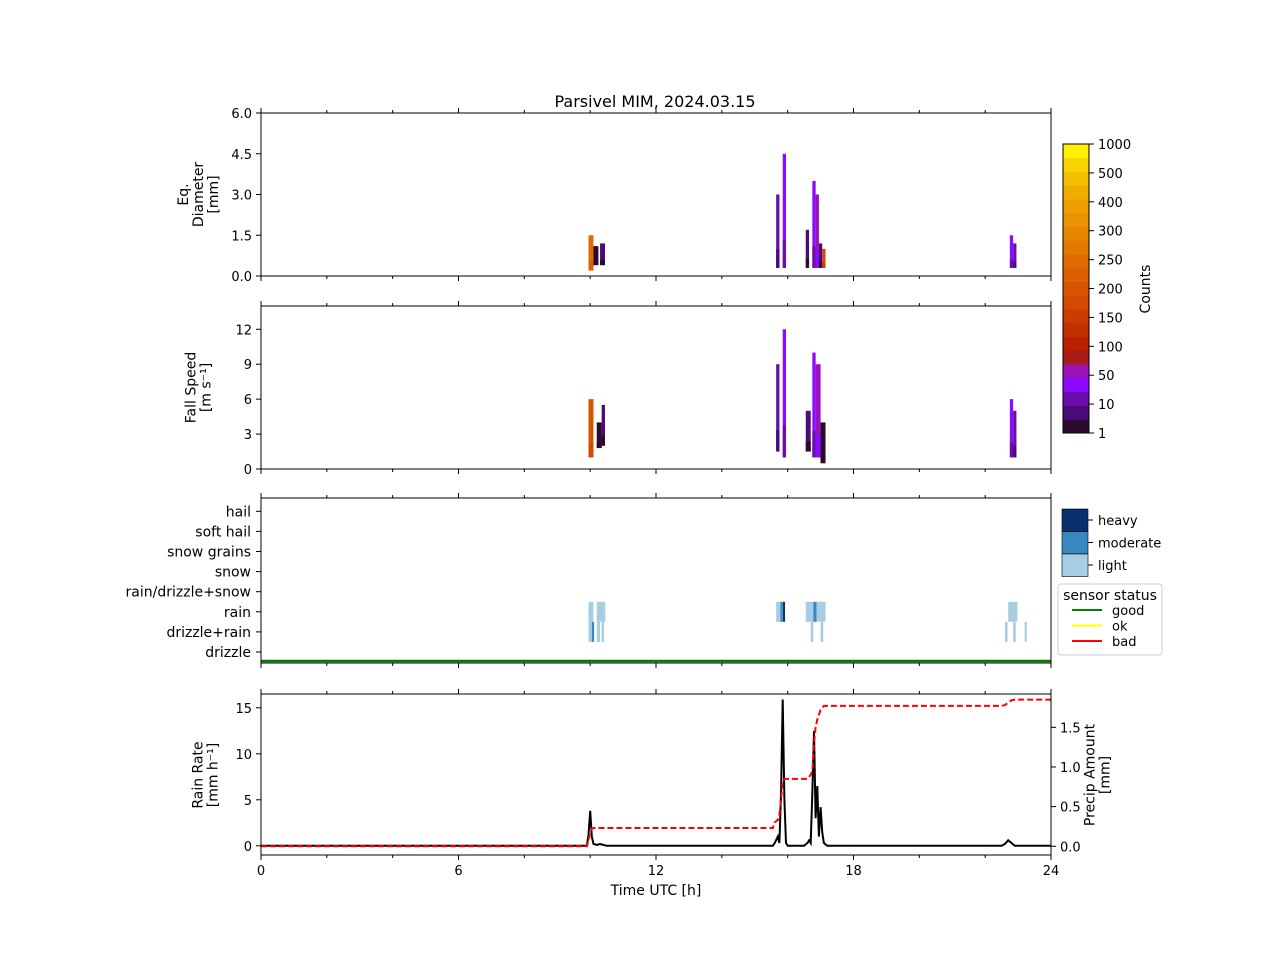 The width and height of the screenshot is (1280, 960). What do you see at coordinates (1110, 596) in the screenshot?
I see `status-legend-title: sensor status` at bounding box center [1110, 596].